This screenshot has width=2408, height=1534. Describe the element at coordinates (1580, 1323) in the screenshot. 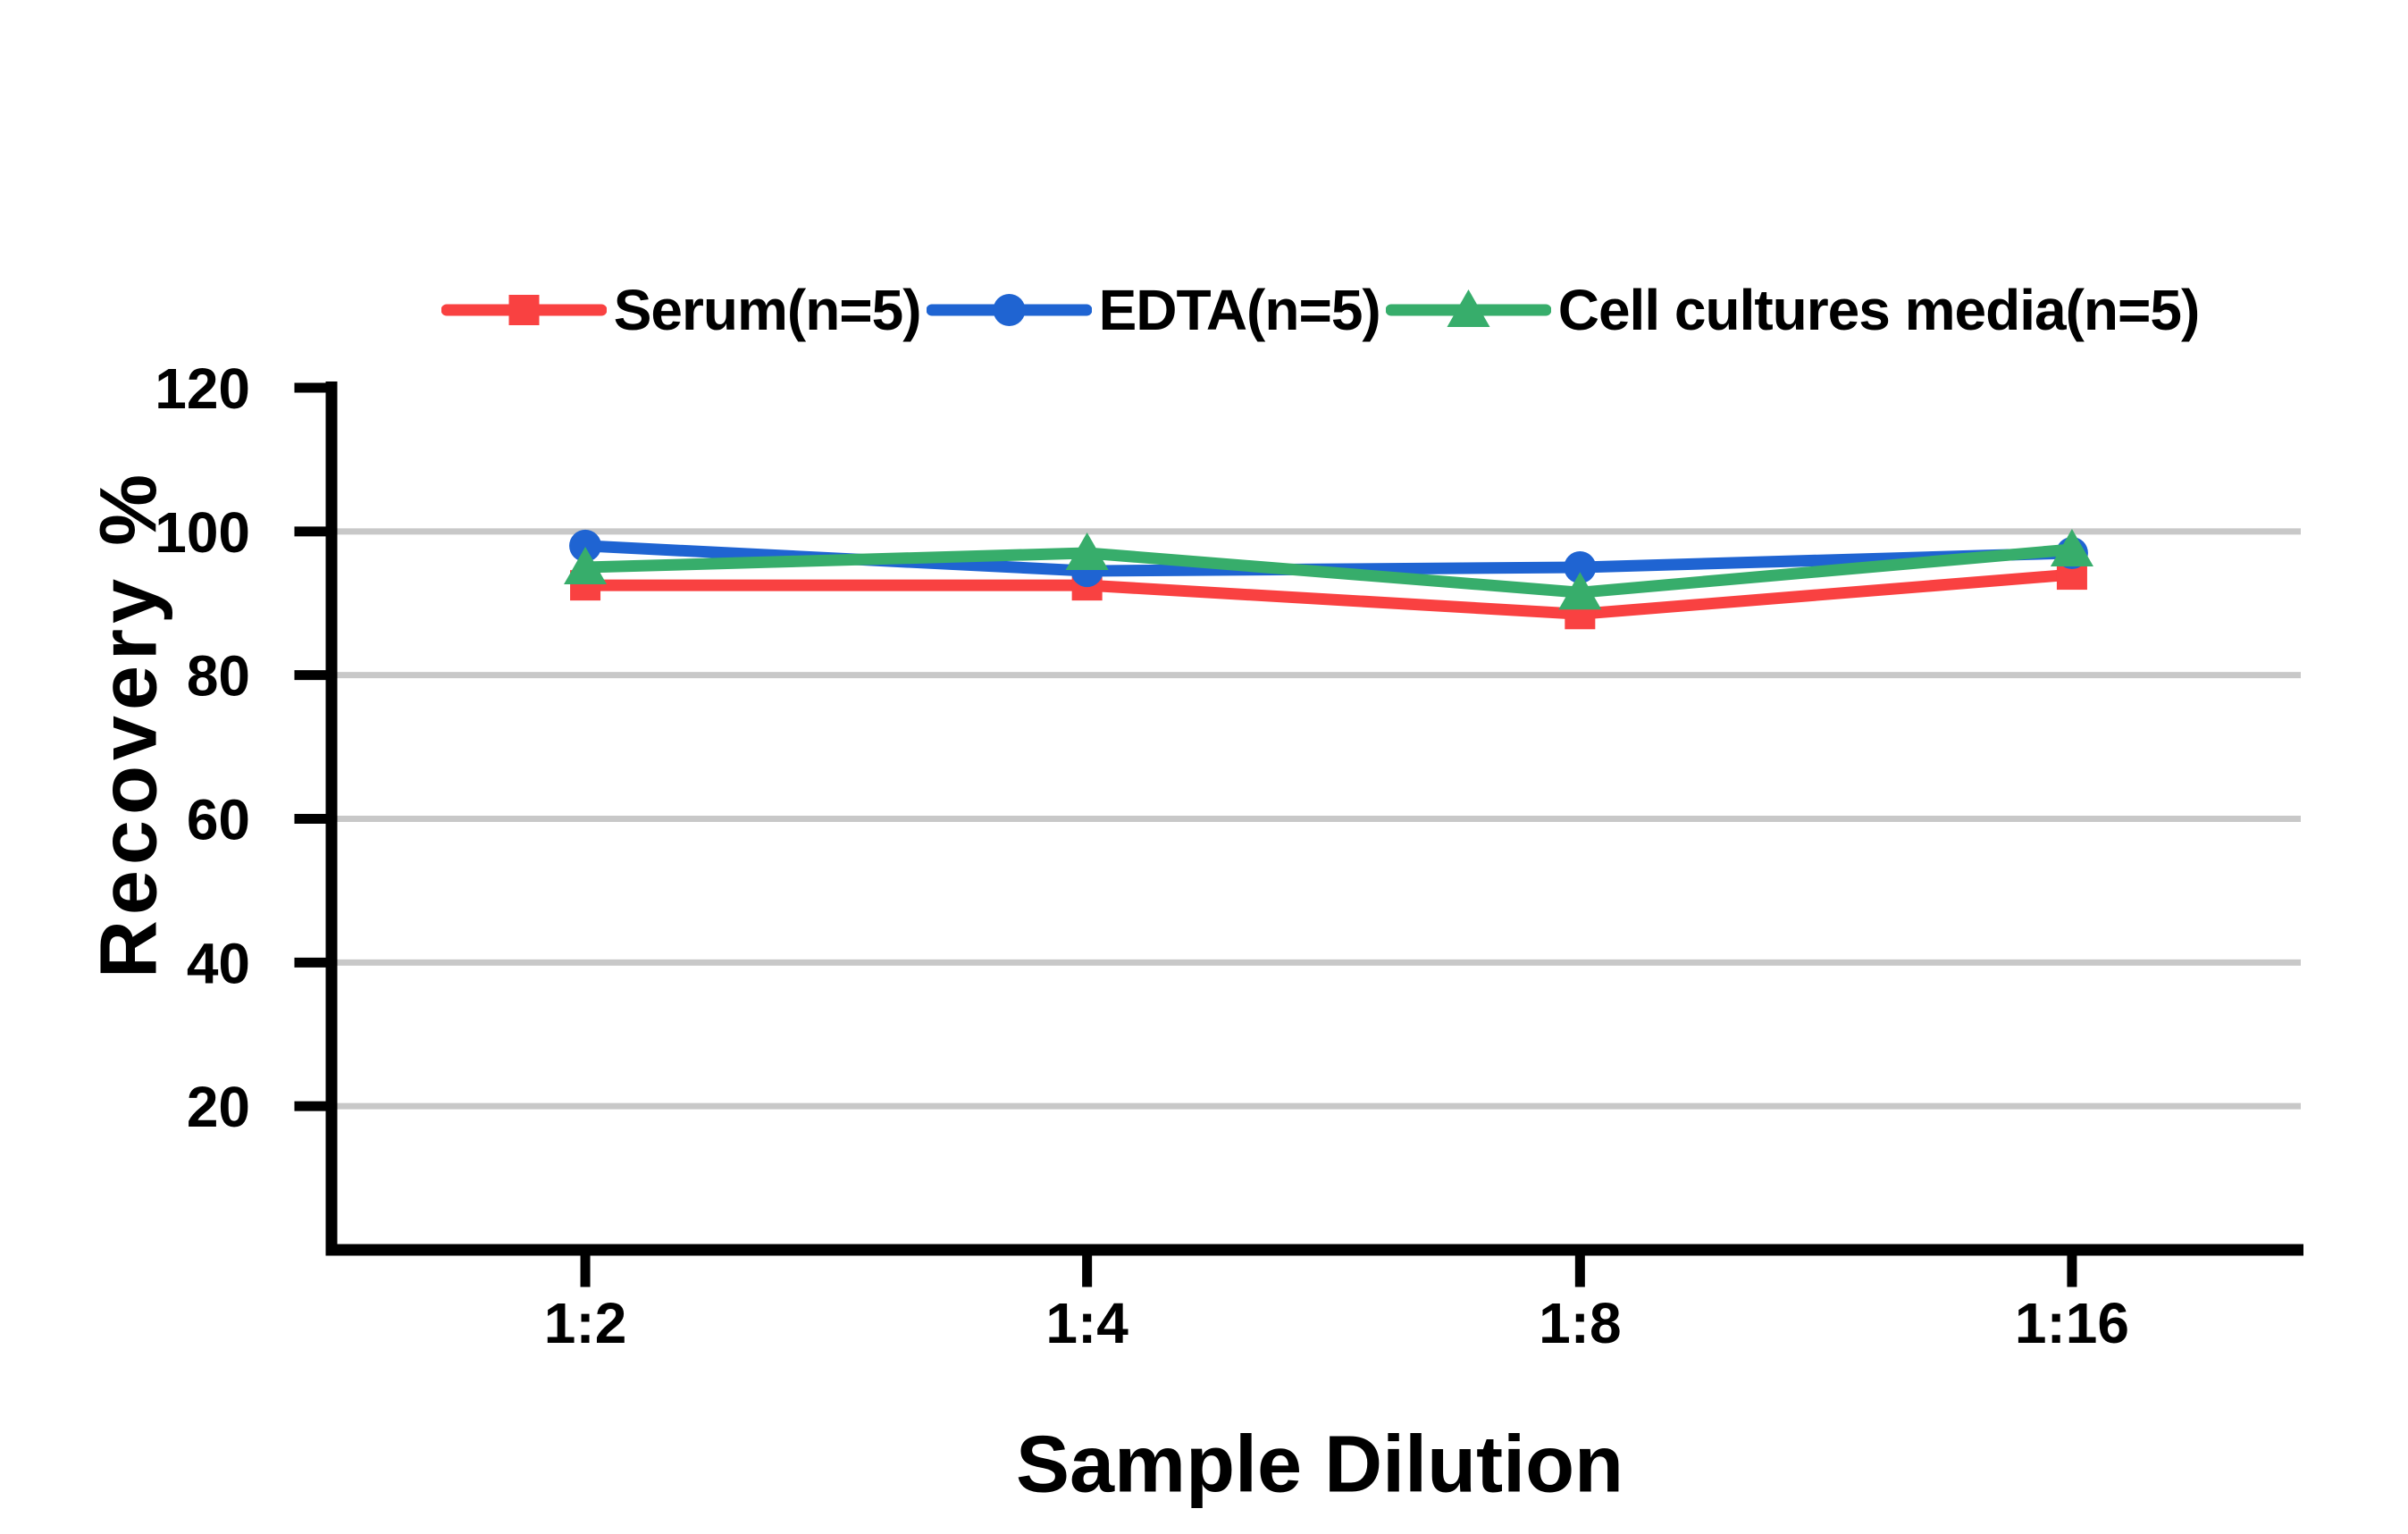

I see `x-tick-label-1-8: 1:8` at that location.